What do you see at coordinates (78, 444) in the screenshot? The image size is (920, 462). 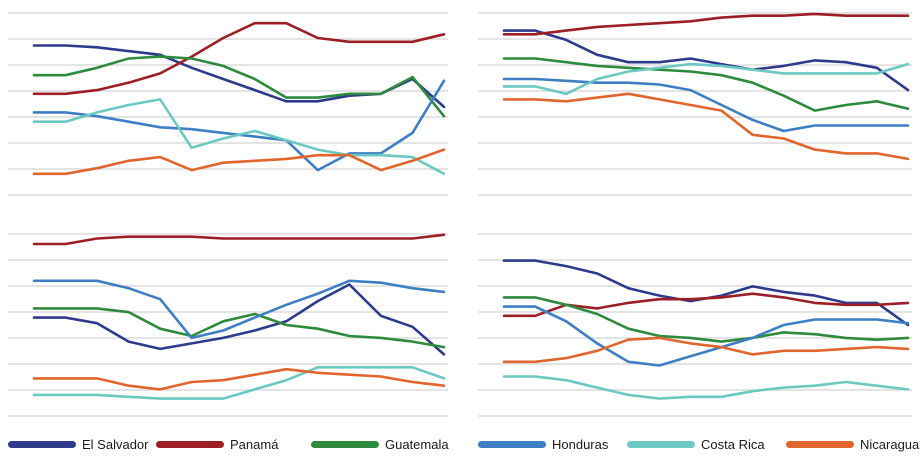 I see `legend-item-el-salvador: El Salvador` at bounding box center [78, 444].